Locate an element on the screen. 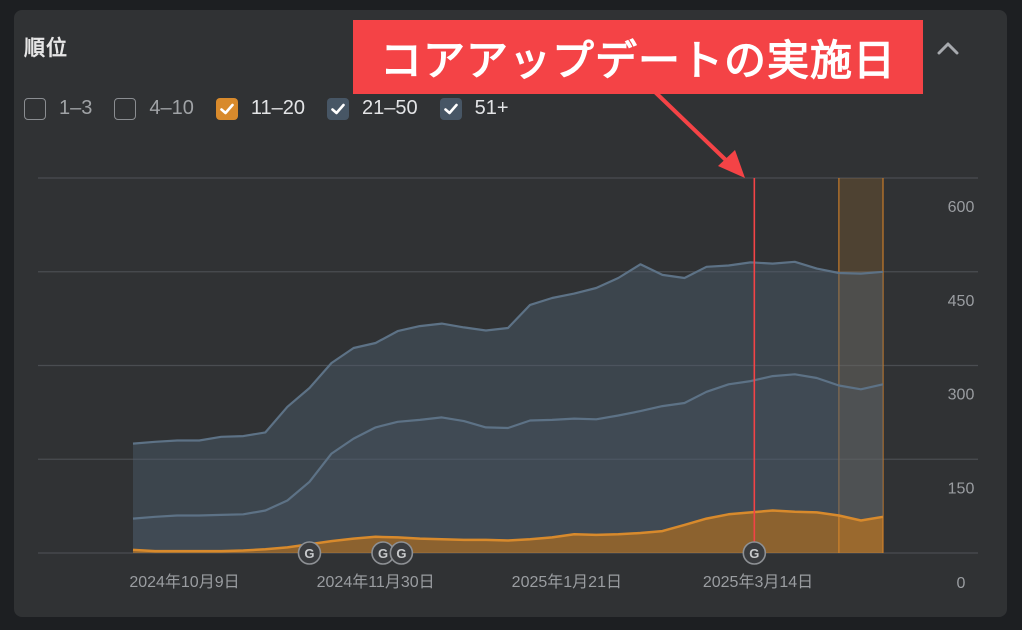 This screenshot has width=1022, height=630. legend-item-11-20: 11–20 is located at coordinates (260, 108).